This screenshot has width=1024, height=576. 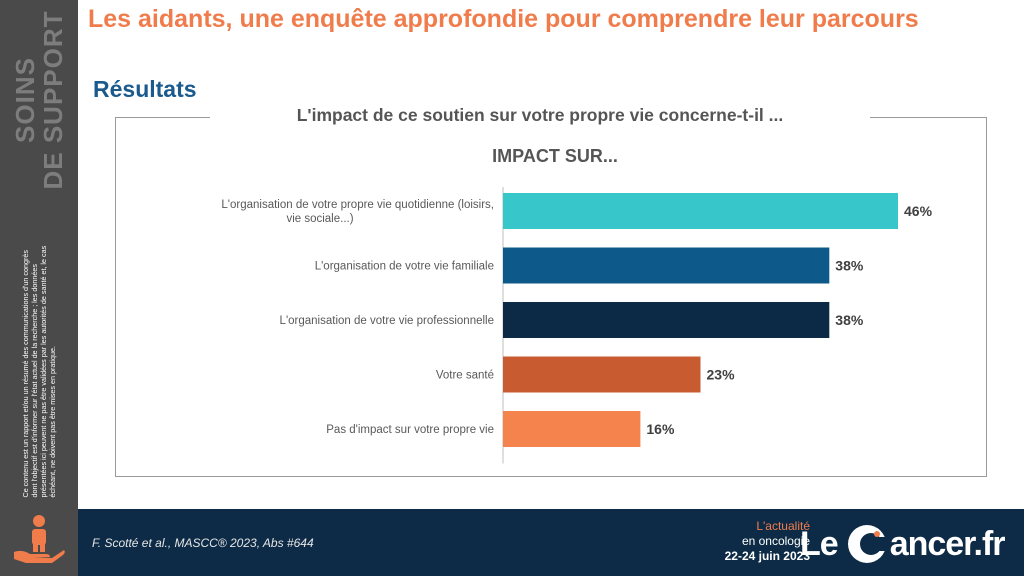 I want to click on category-label: L'organisation de votre vie familiale, so click(x=404, y=267).